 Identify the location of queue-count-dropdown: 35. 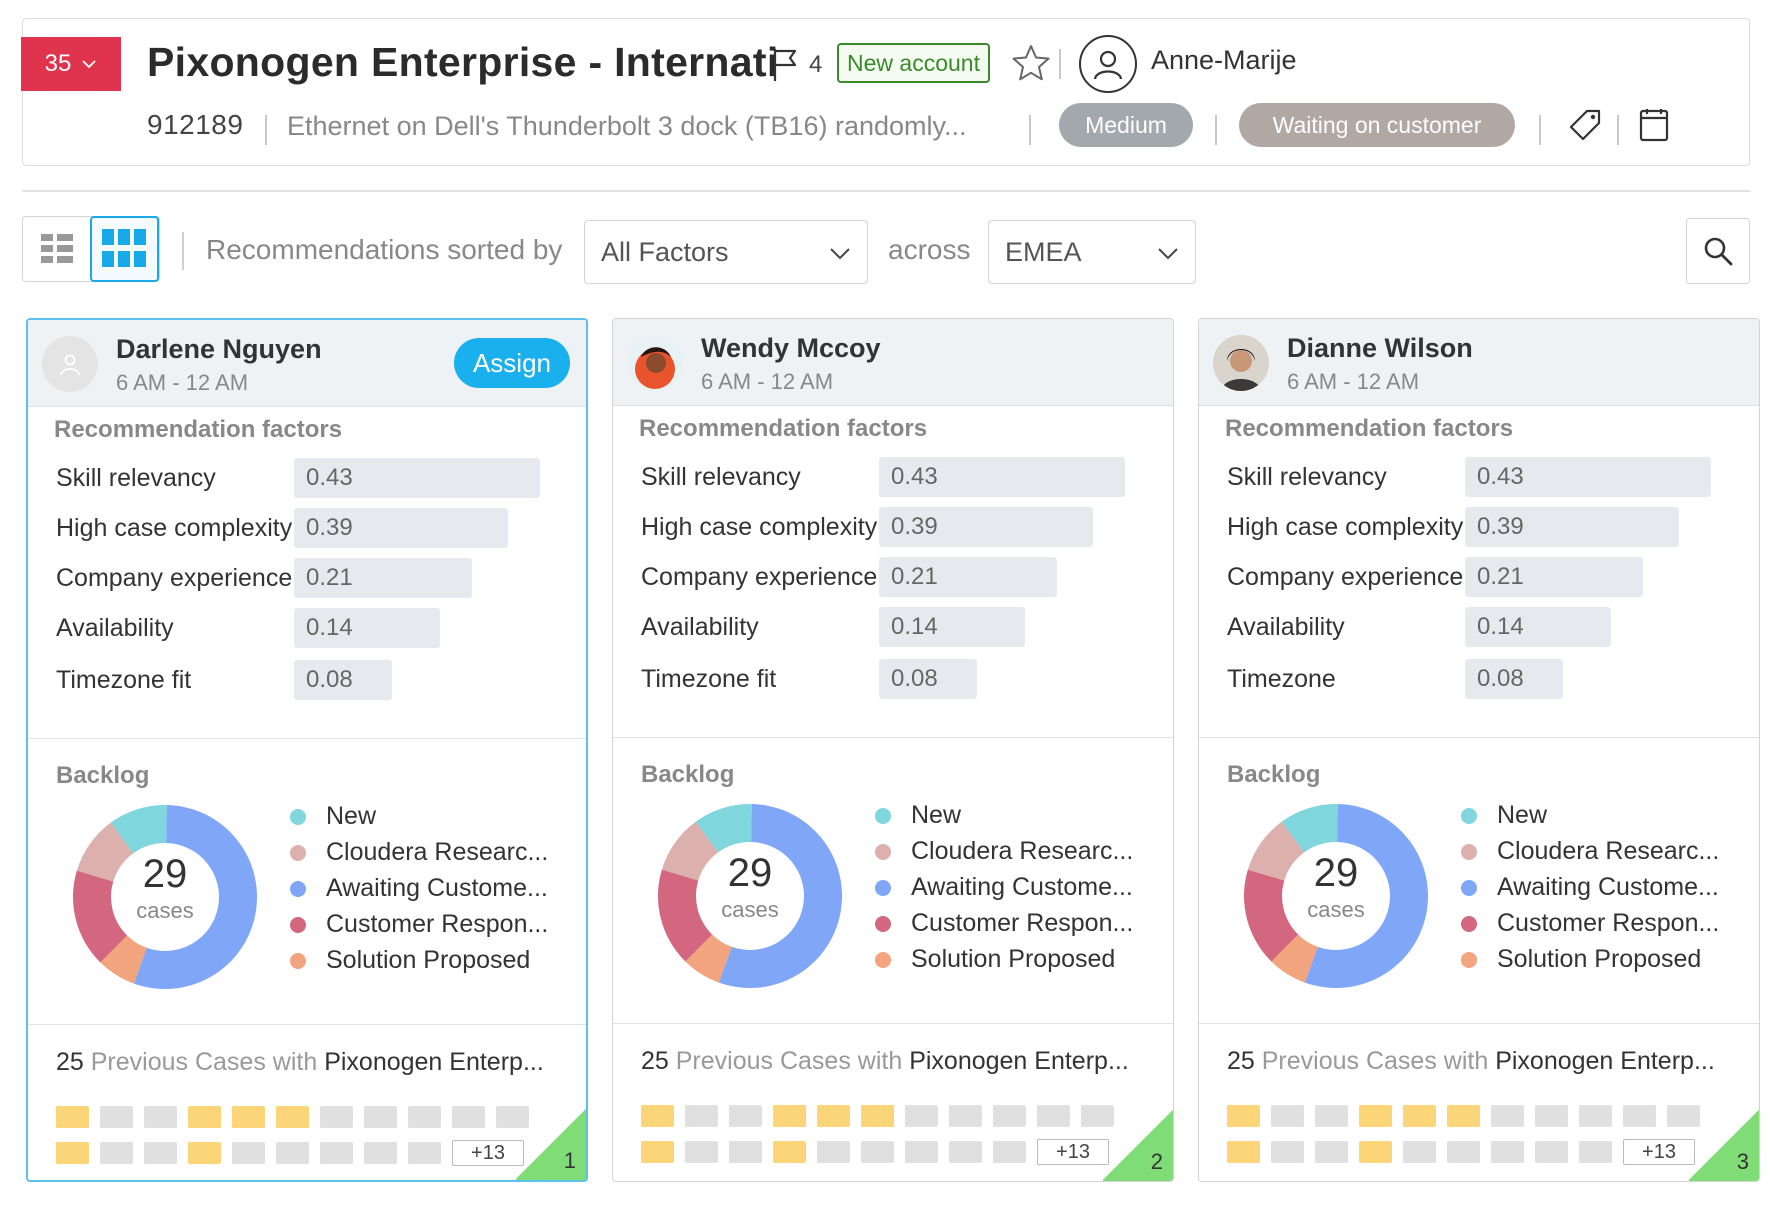
(71, 64).